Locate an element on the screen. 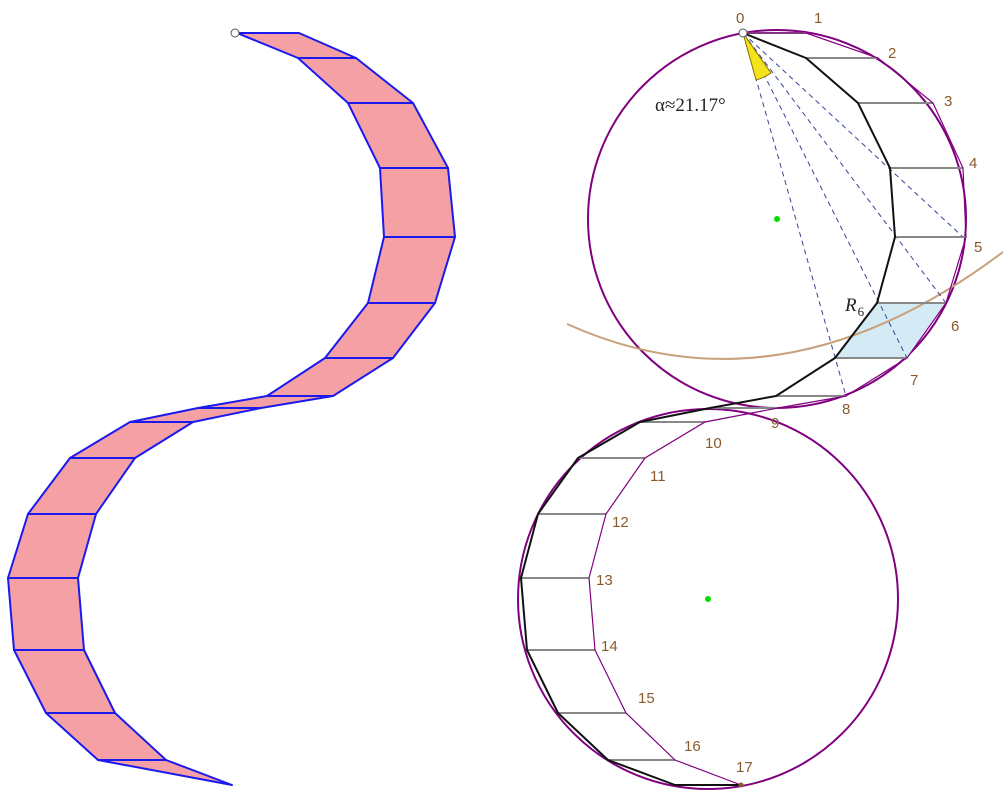 This screenshot has height=793, width=1003. strip-start-point is located at coordinates (235, 33).